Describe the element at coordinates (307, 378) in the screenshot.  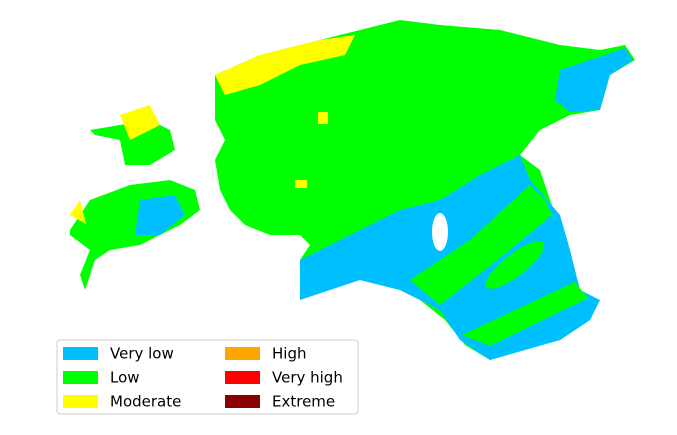
I see `legend-label: Very high` at that location.